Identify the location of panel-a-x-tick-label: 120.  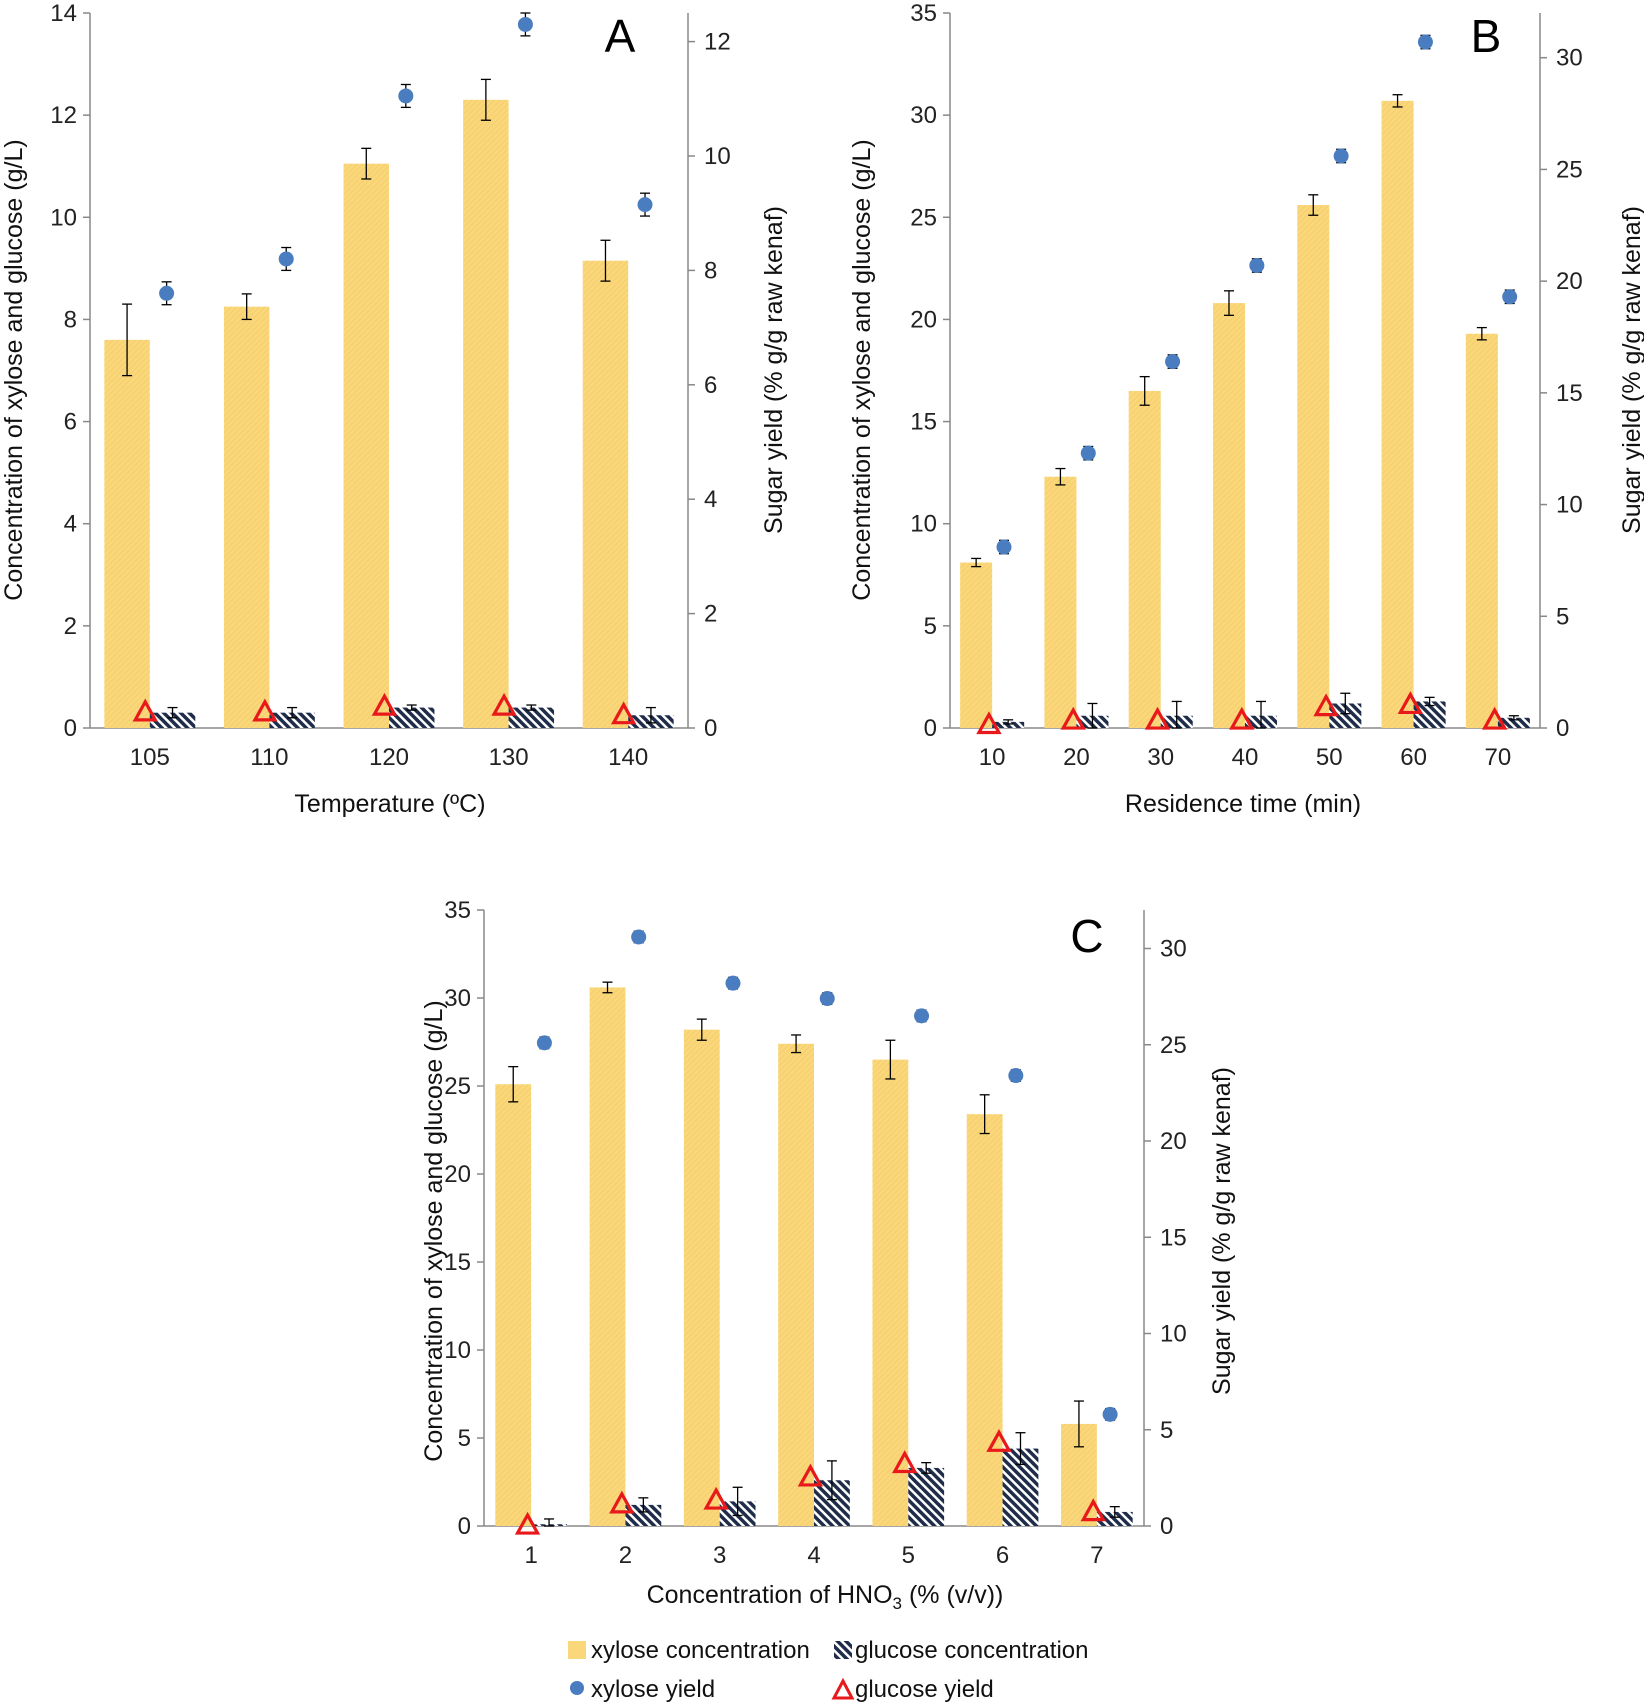
(389, 757).